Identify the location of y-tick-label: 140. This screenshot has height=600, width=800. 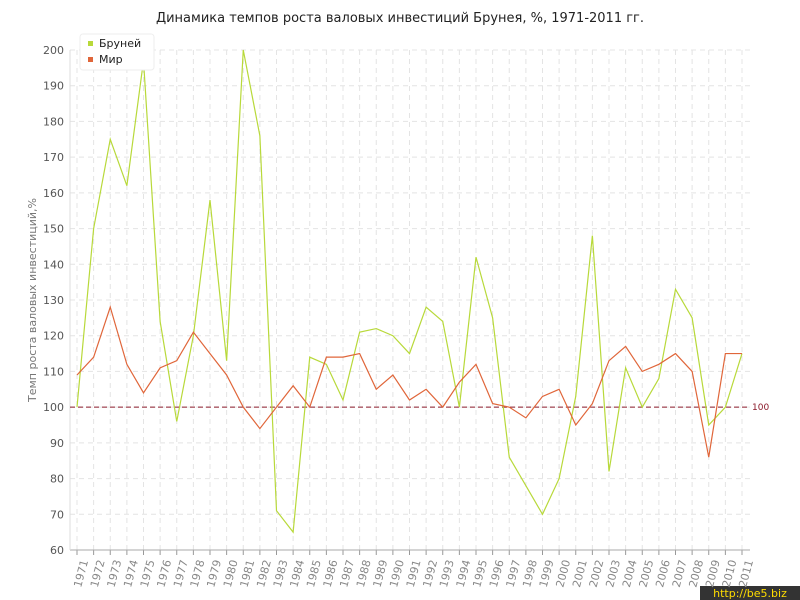
(53, 264).